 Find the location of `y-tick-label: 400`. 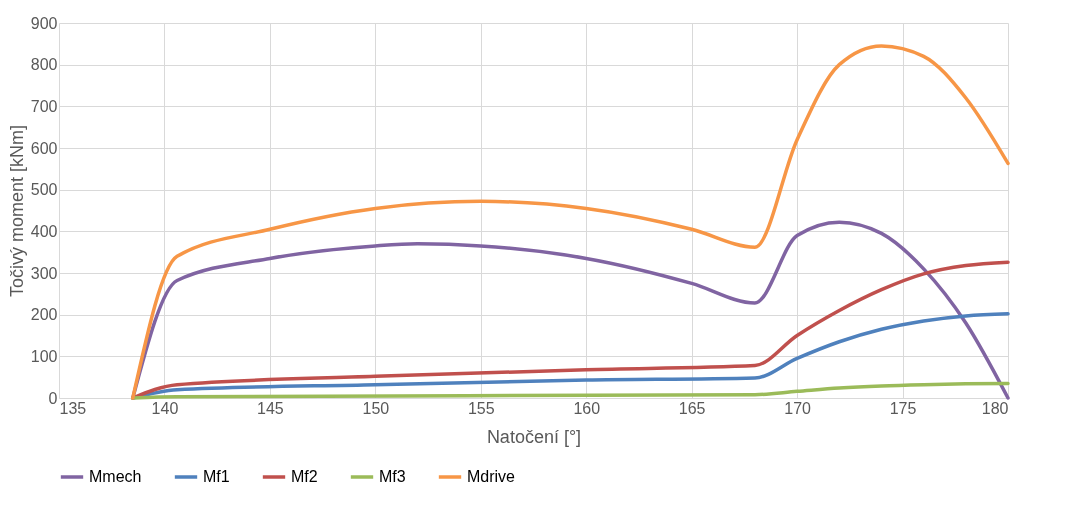

y-tick-label: 400 is located at coordinates (44, 231).